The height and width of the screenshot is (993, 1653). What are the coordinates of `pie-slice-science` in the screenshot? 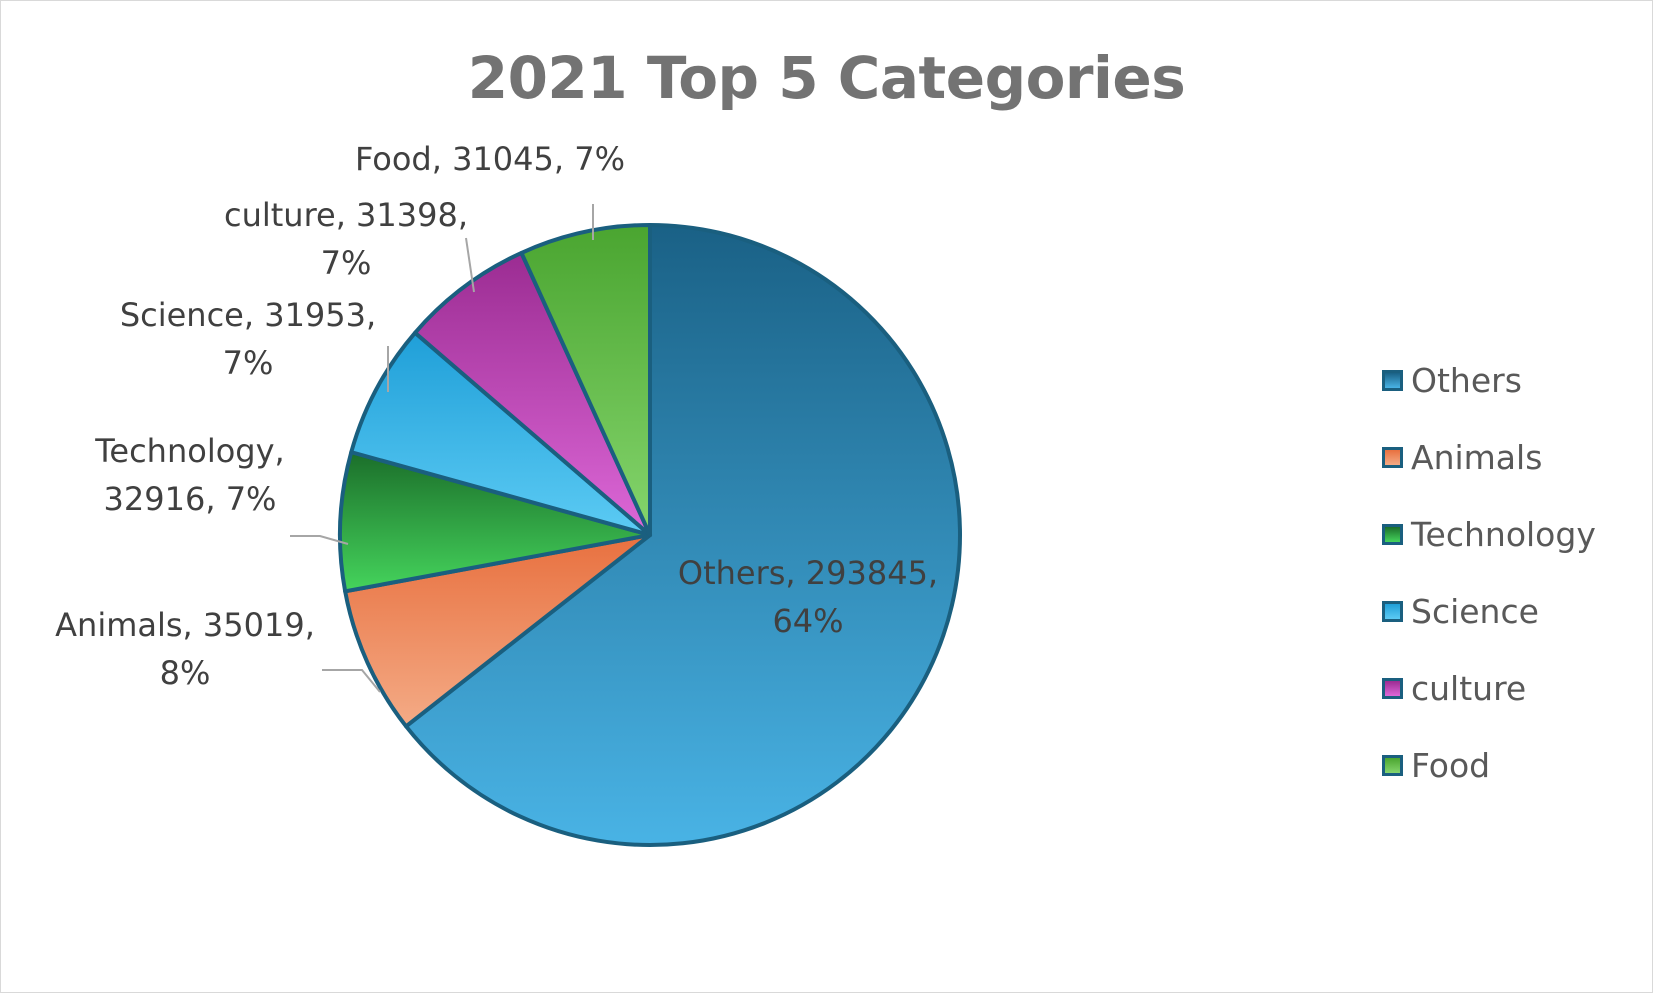 It's located at (500, 433).